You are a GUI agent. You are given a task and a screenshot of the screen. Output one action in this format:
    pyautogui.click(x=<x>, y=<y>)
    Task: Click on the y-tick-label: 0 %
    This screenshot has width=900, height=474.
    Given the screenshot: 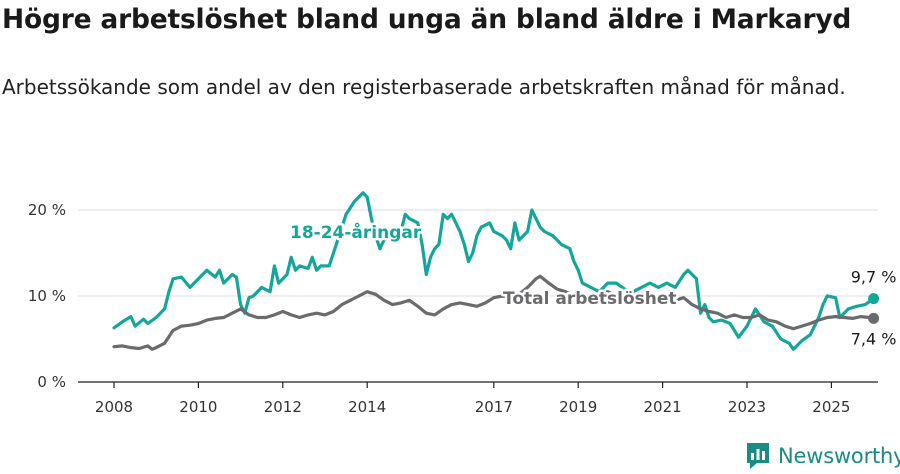 What is the action you would take?
    pyautogui.click(x=51, y=382)
    